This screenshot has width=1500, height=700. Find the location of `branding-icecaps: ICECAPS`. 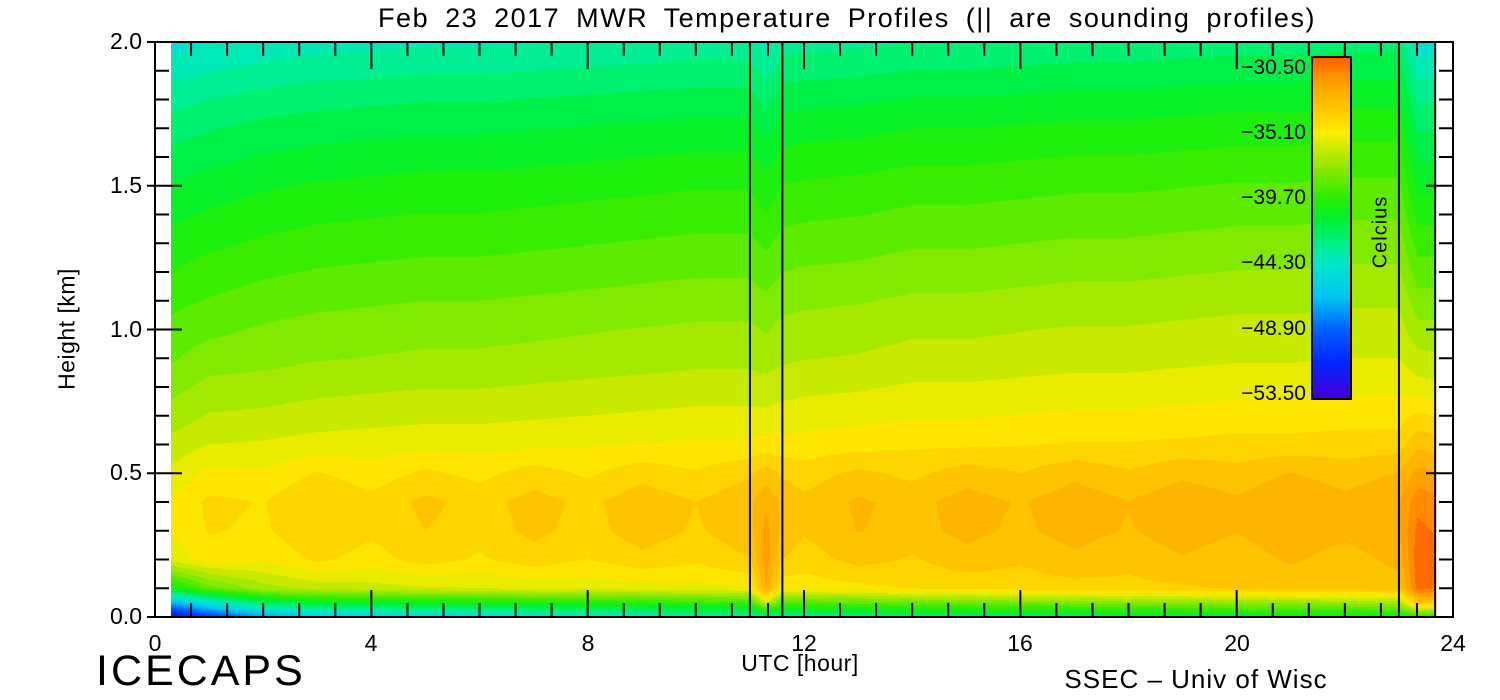

branding-icecaps: ICECAPS is located at coordinates (201, 671).